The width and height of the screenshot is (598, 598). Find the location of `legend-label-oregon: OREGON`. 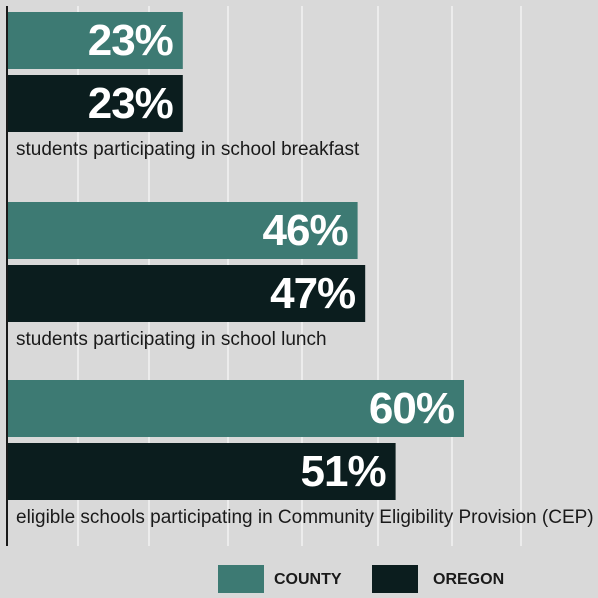

legend-label-oregon: OREGON is located at coordinates (468, 579).